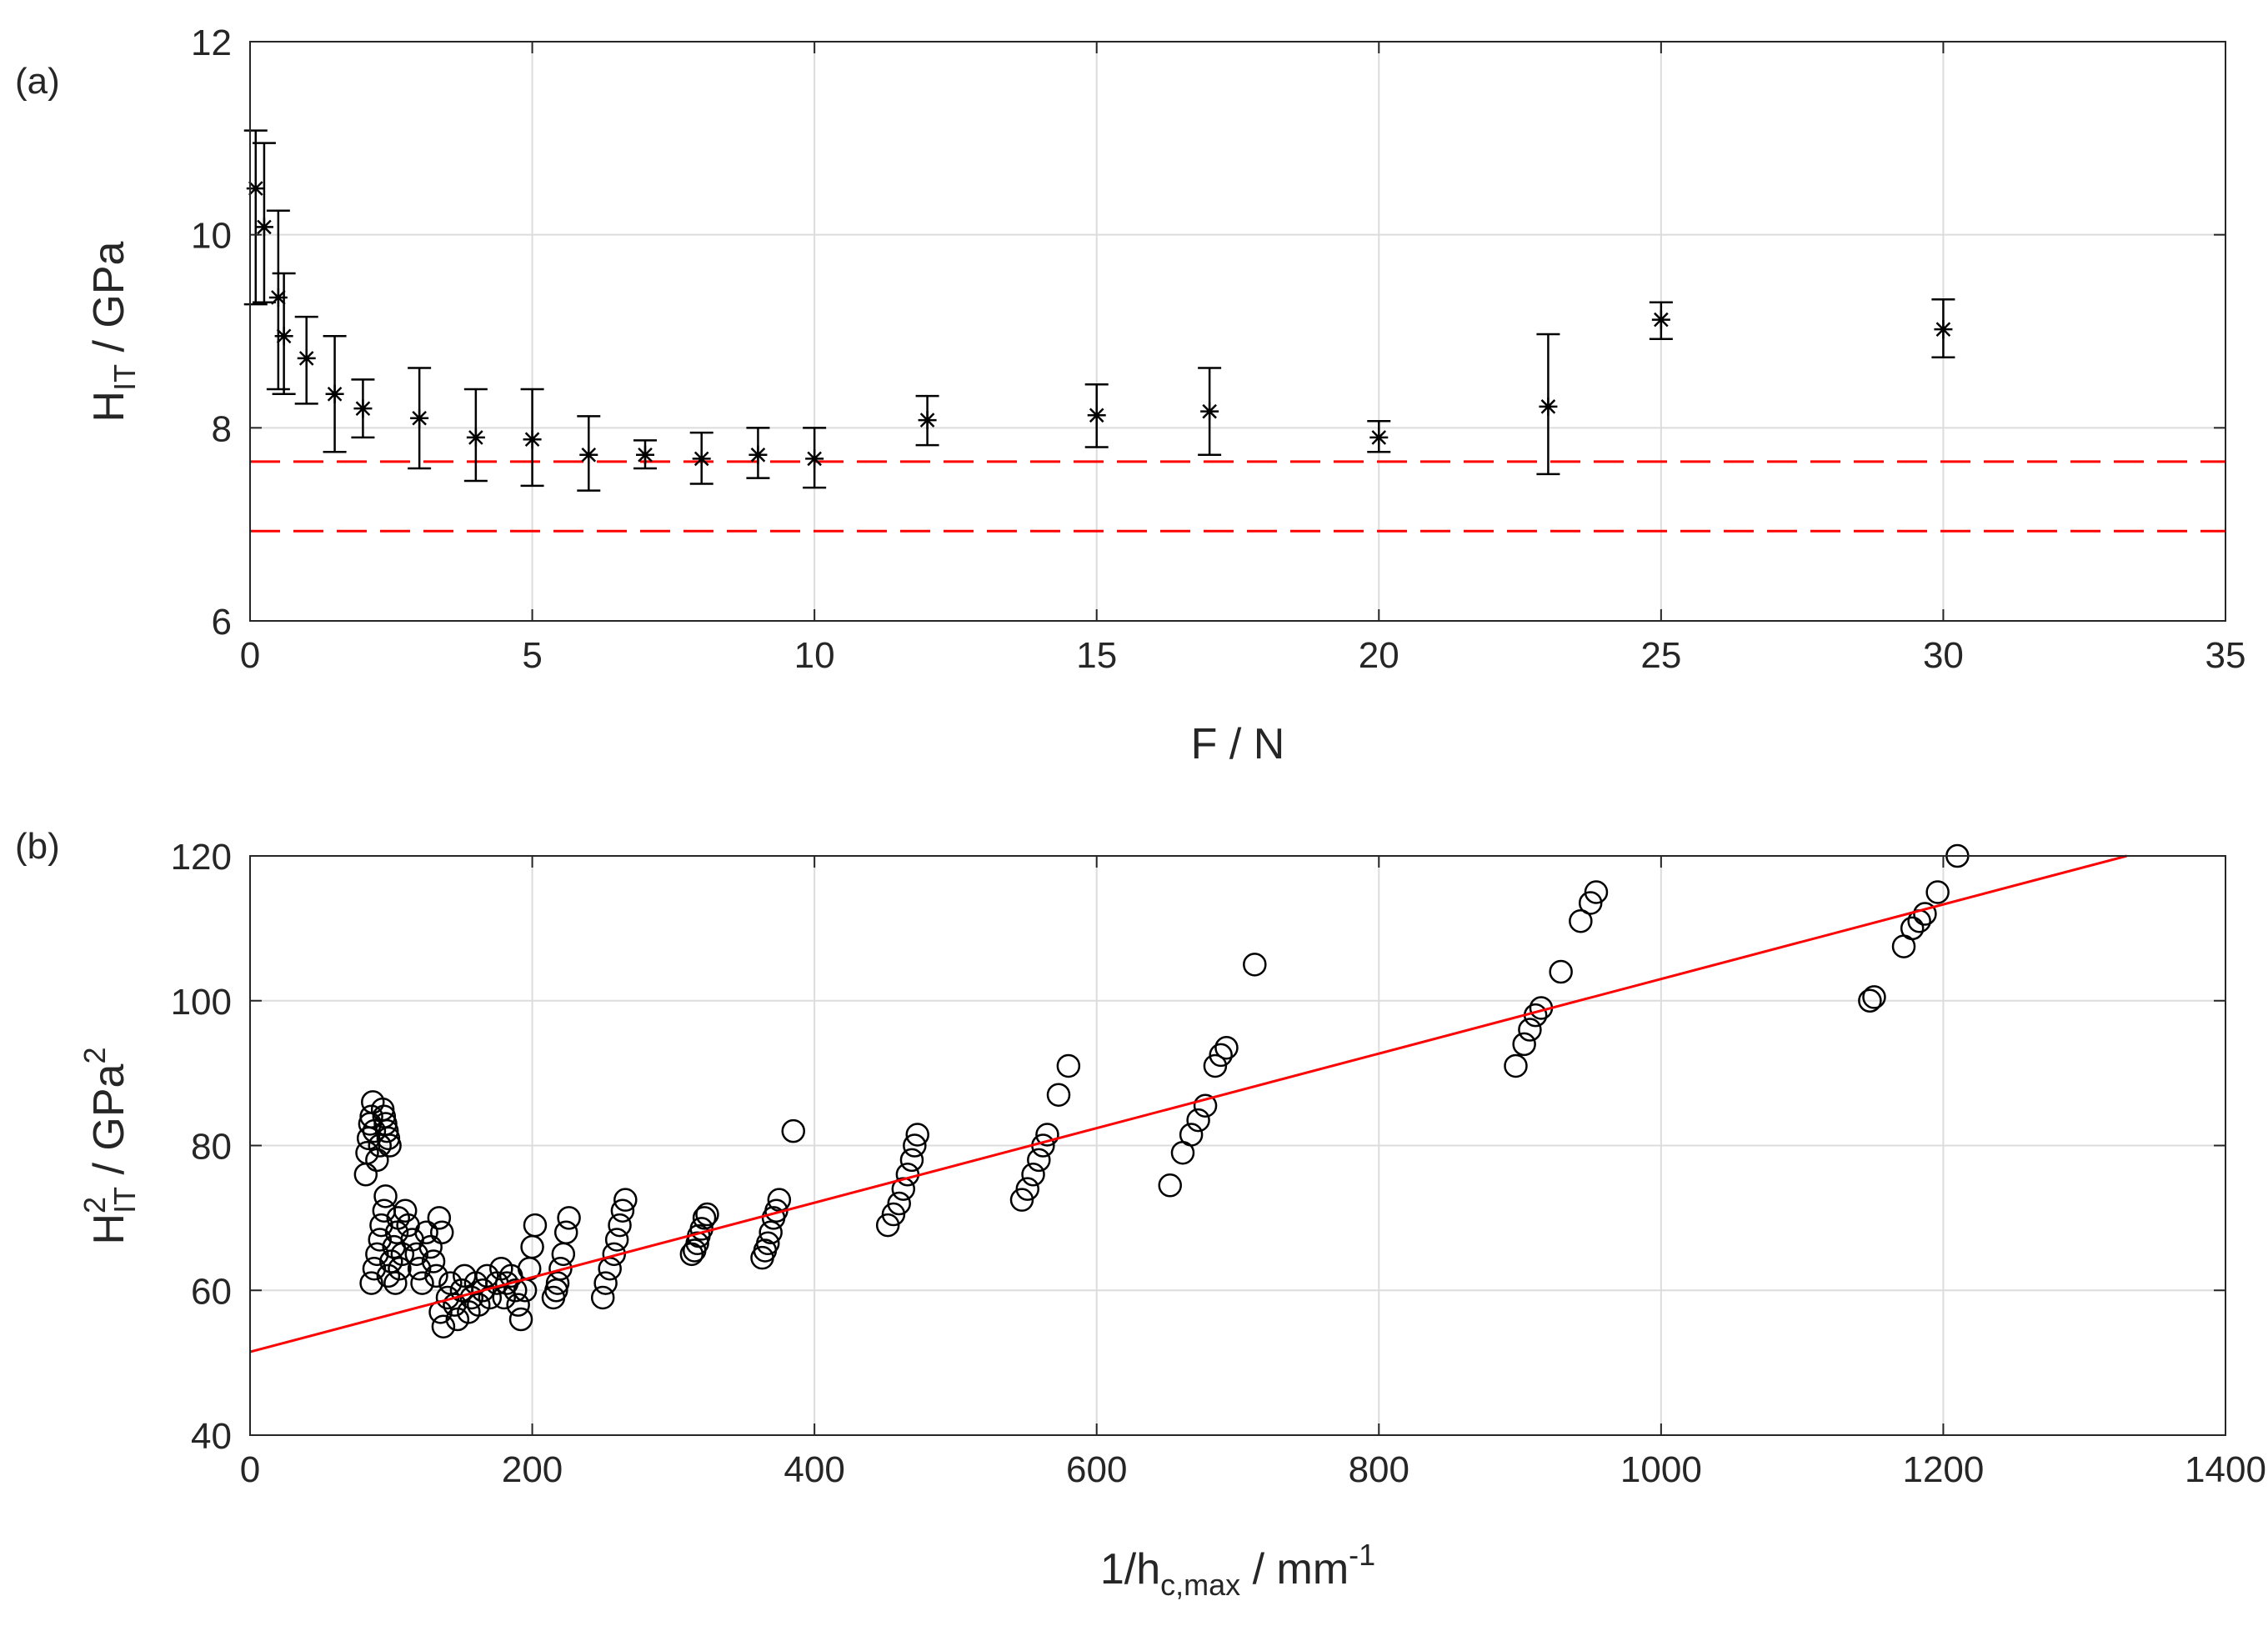 The height and width of the screenshot is (1631, 2268). What do you see at coordinates (532, 1469) in the screenshot?
I see `b-x-tick-label: 200` at bounding box center [532, 1469].